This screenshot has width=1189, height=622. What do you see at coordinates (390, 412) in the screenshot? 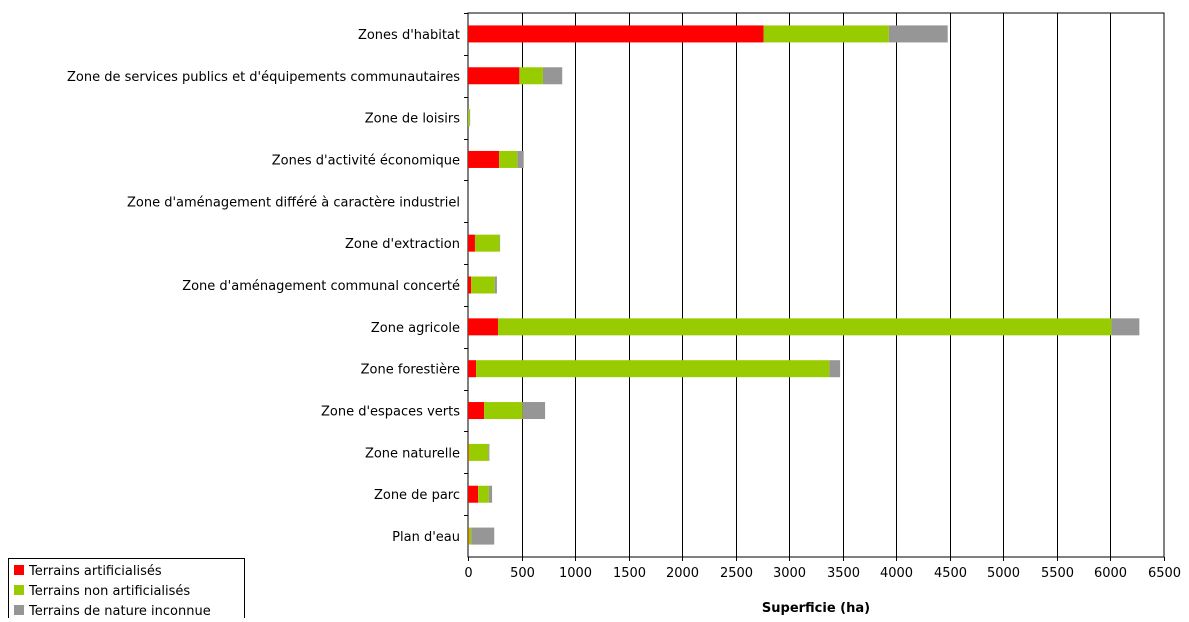
I see `category-label: Zone d'espaces verts` at bounding box center [390, 412].